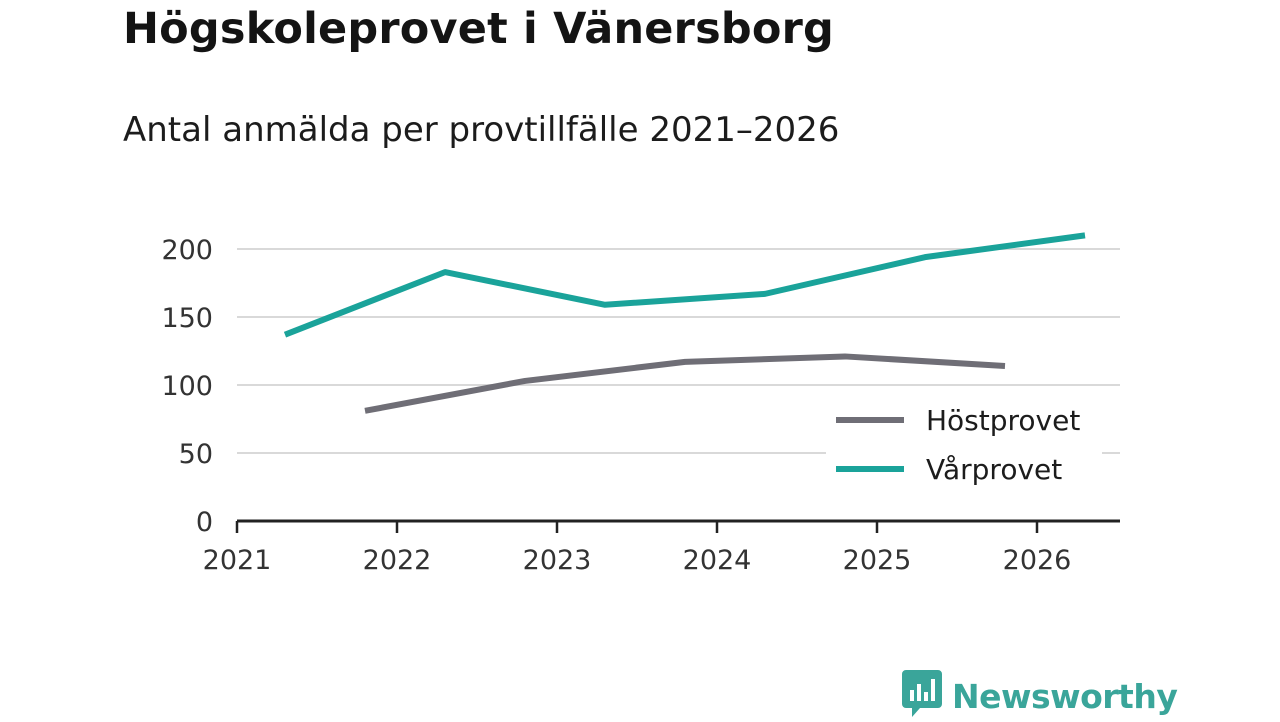  Describe the element at coordinates (877, 560) in the screenshot. I see `x-tick-label: 2025` at that location.